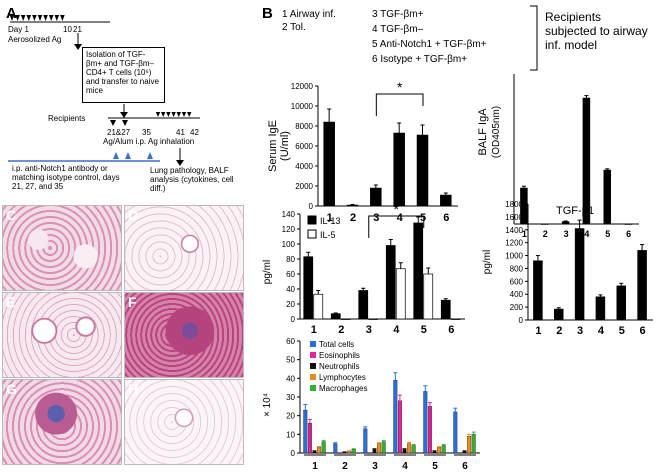 The height and width of the screenshot is (473, 667). I want to click on aerosol-arrows, so click(37, 18).